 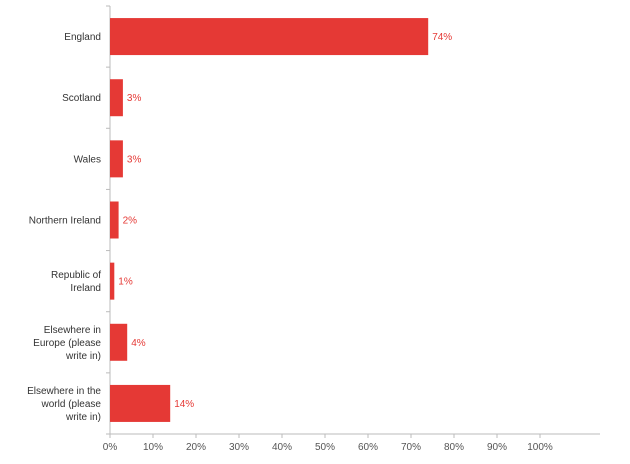 I want to click on x-tick-labels: 0% 10% 20% 30% 40% 50% 60% 70% 80% 90% 100%, so click(x=328, y=447).